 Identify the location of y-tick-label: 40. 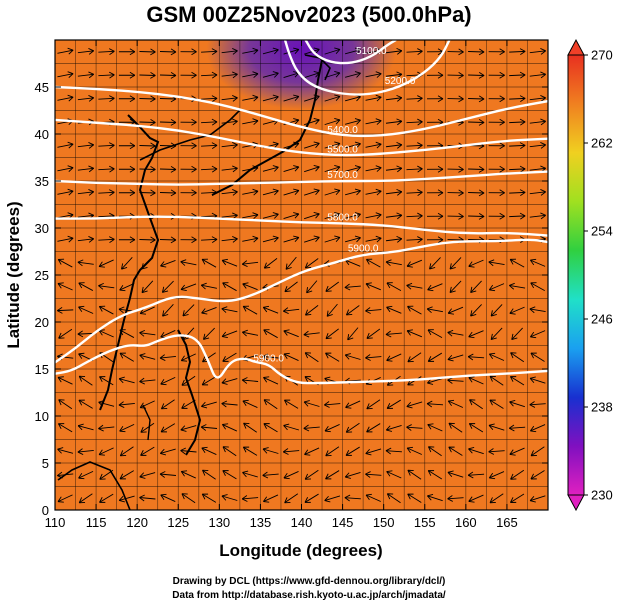
(42, 134).